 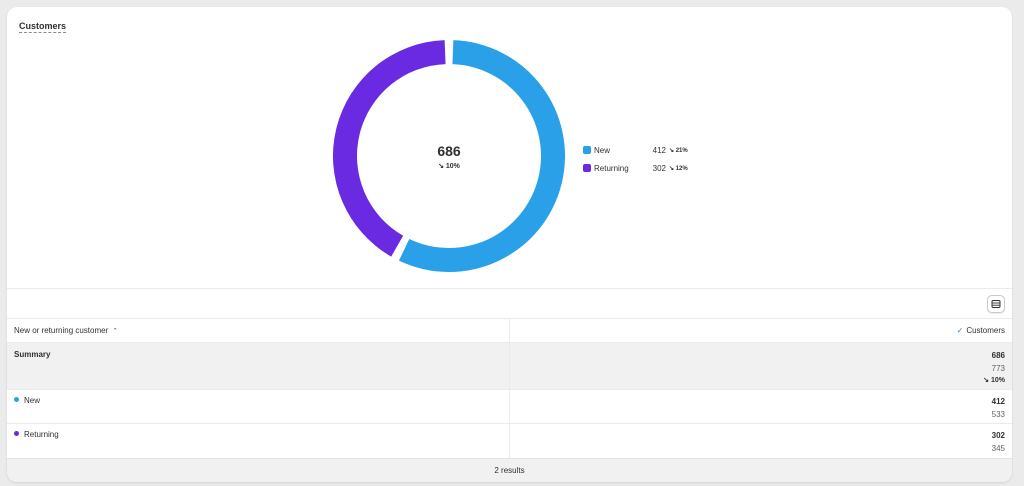 What do you see at coordinates (960, 330) in the screenshot?
I see `check-icon: ✓` at bounding box center [960, 330].